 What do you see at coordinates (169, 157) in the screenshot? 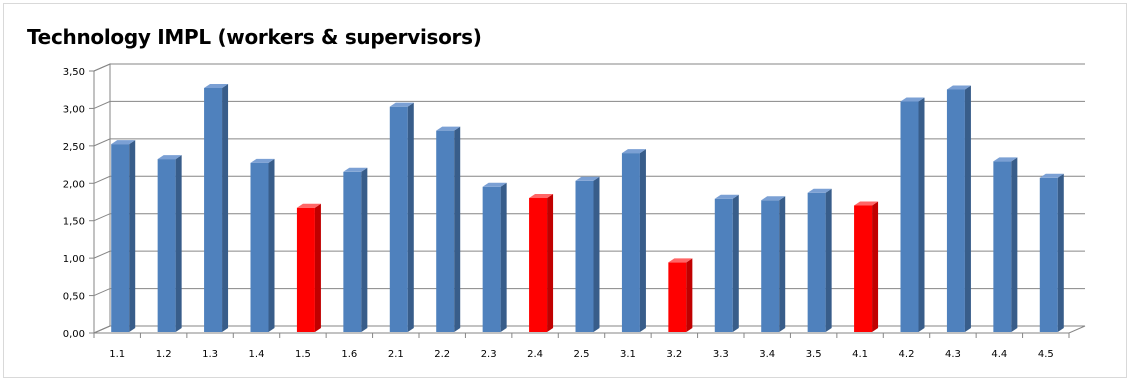
I see `bar-top-1.2` at bounding box center [169, 157].